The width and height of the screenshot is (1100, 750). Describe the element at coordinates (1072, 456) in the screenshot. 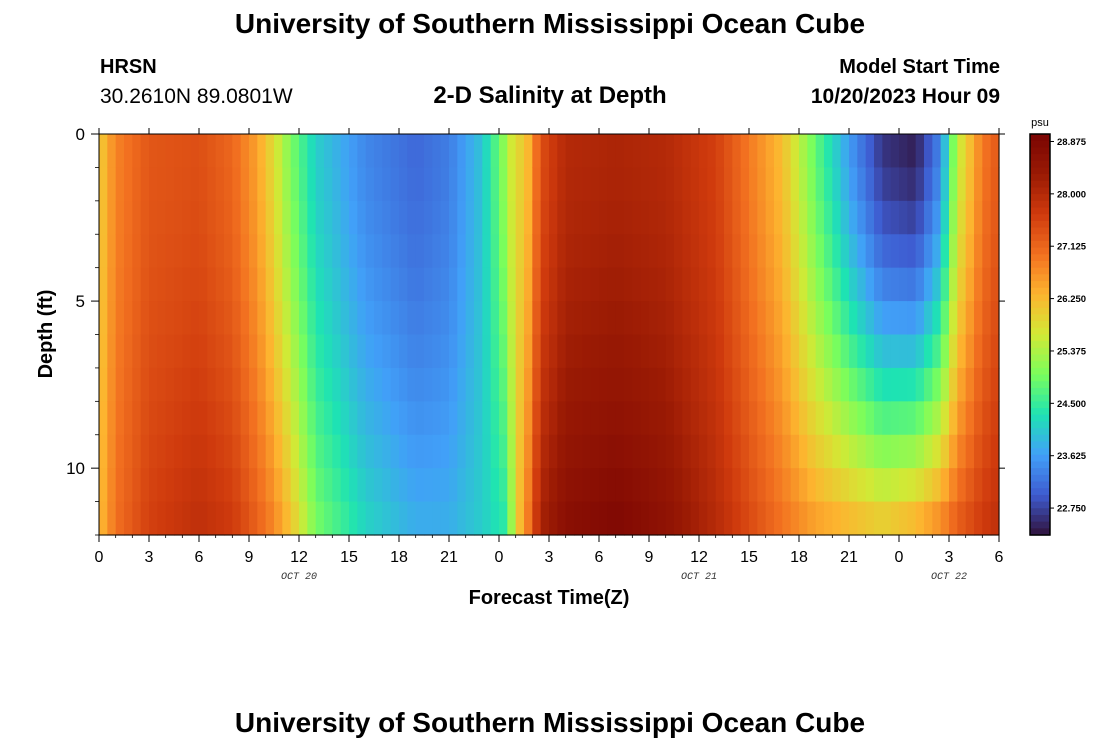

I see `colorbar-tick-label: 23.625` at that location.